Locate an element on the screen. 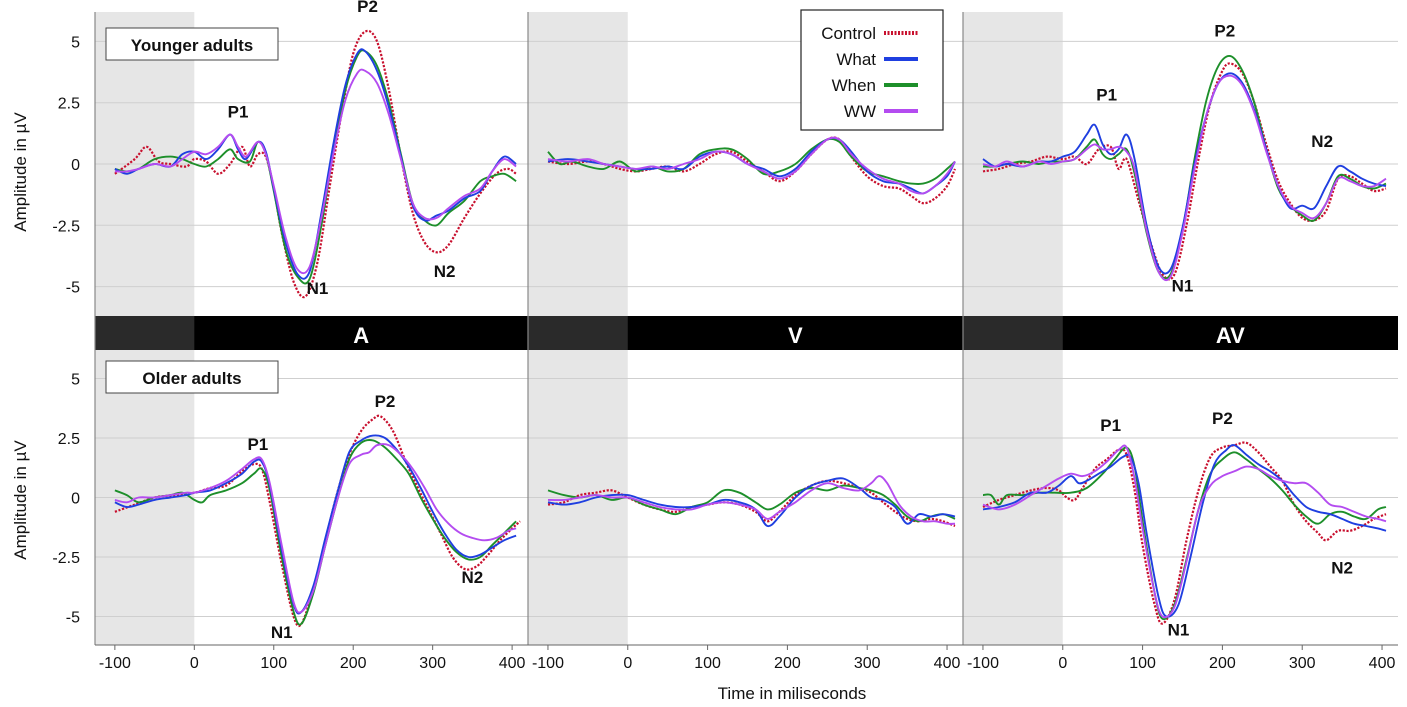 The height and width of the screenshot is (707, 1407). modality-label: V is located at coordinates (795, 335).